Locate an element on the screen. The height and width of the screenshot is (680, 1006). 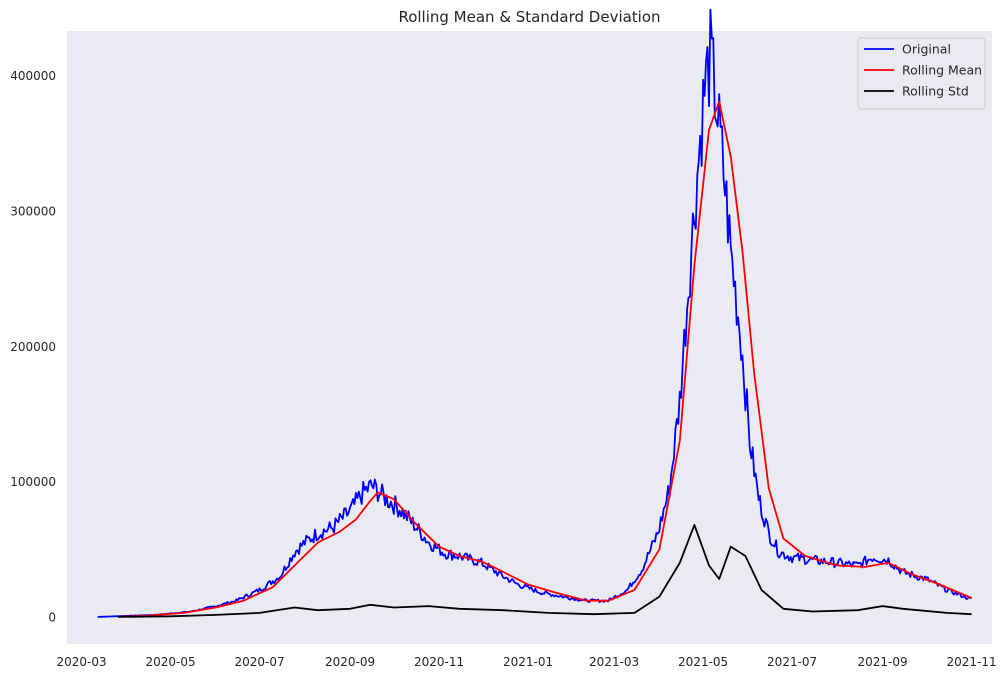
y-tick-label: 300000 is located at coordinates (33, 211).